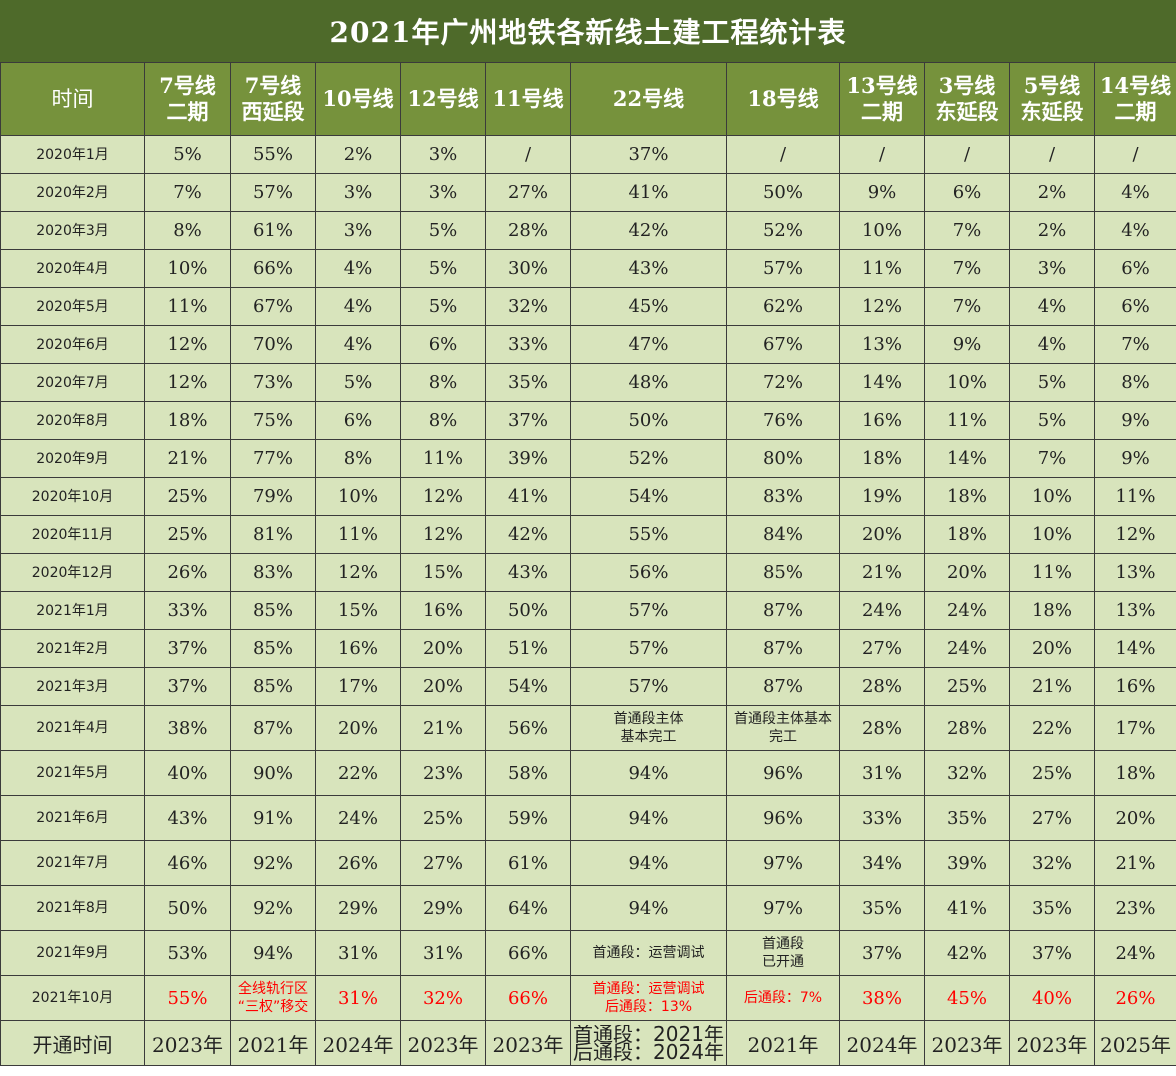  I want to click on table-cell: 11%, so click(967, 420).